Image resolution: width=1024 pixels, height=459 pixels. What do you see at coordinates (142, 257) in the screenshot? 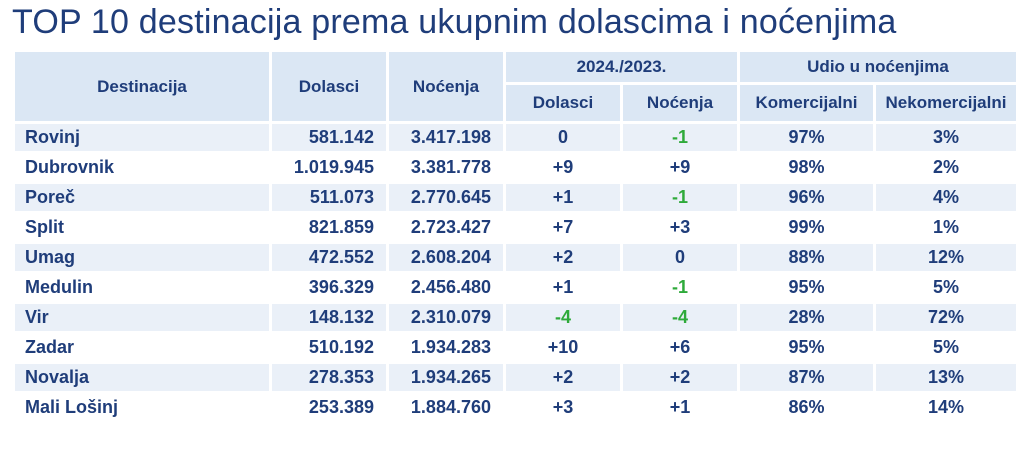
I see `destination-cell: Umag` at bounding box center [142, 257].